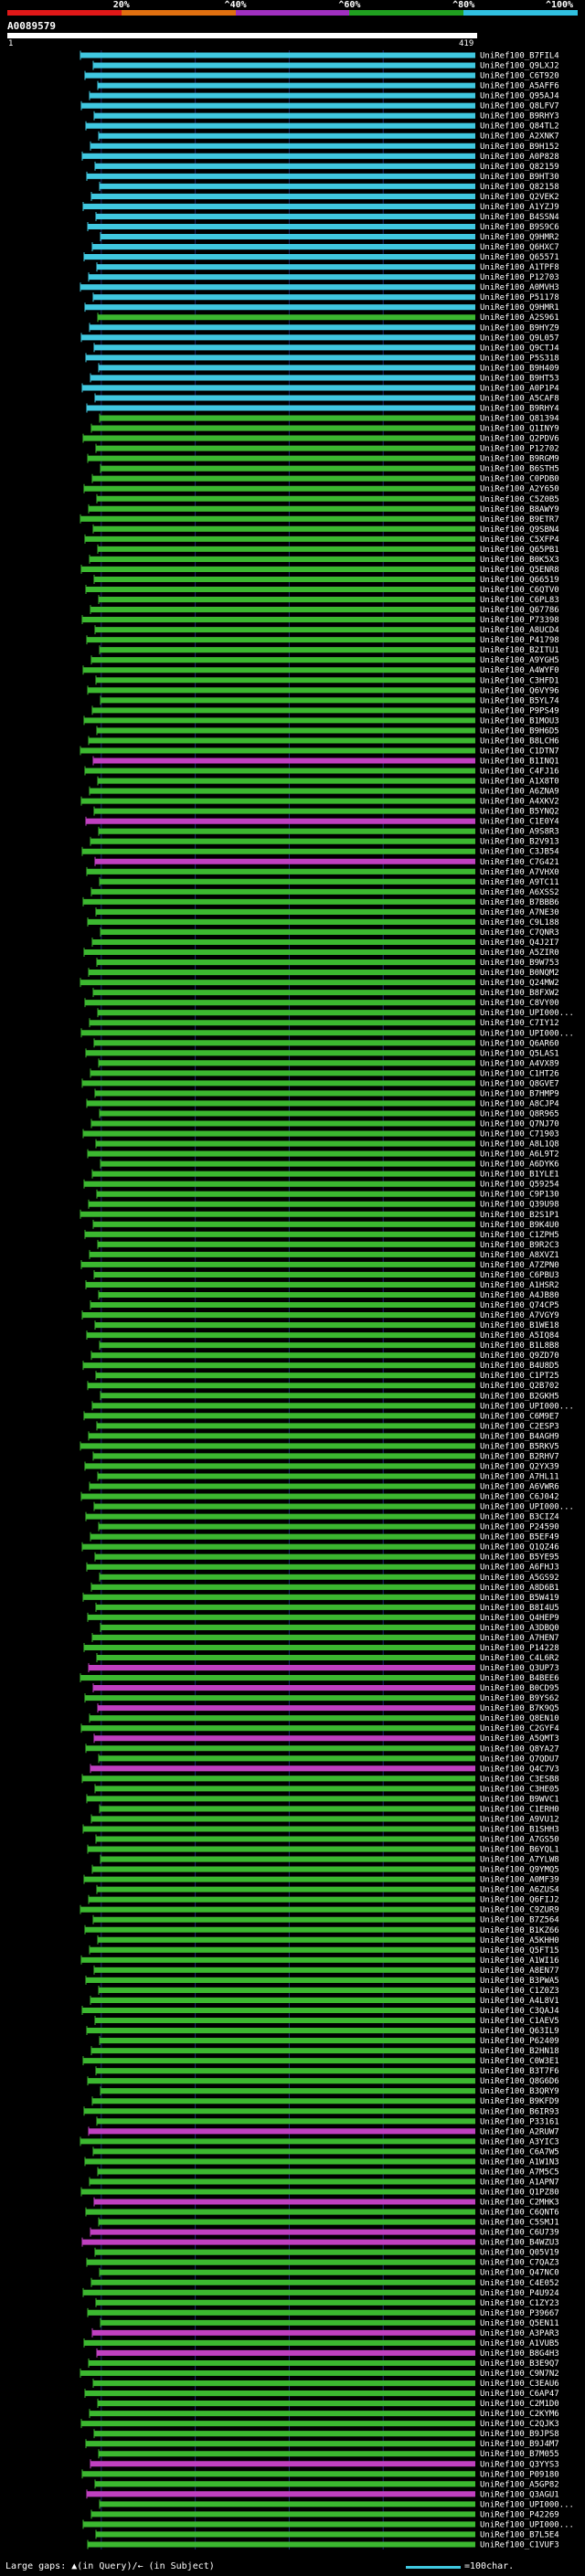 This screenshot has height=2576, width=585. What do you see at coordinates (519, 358) in the screenshot?
I see `hit-label: UniRef100_P5S318` at bounding box center [519, 358].